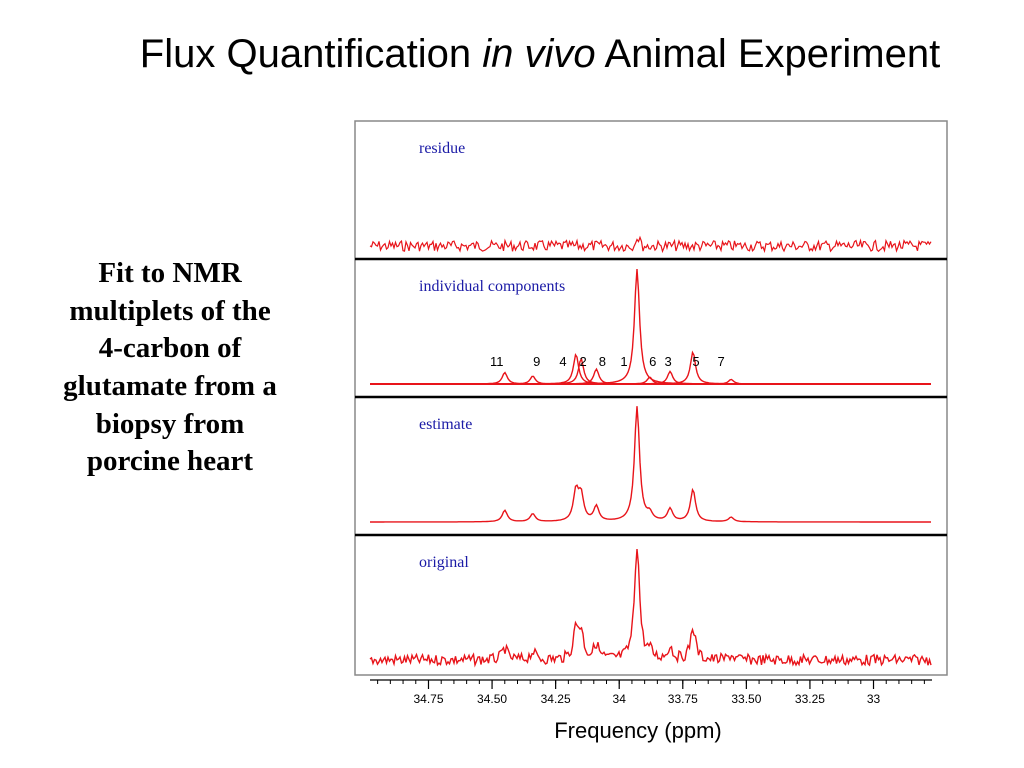  What do you see at coordinates (492, 286) in the screenshot?
I see `panel-label: individual components` at bounding box center [492, 286].